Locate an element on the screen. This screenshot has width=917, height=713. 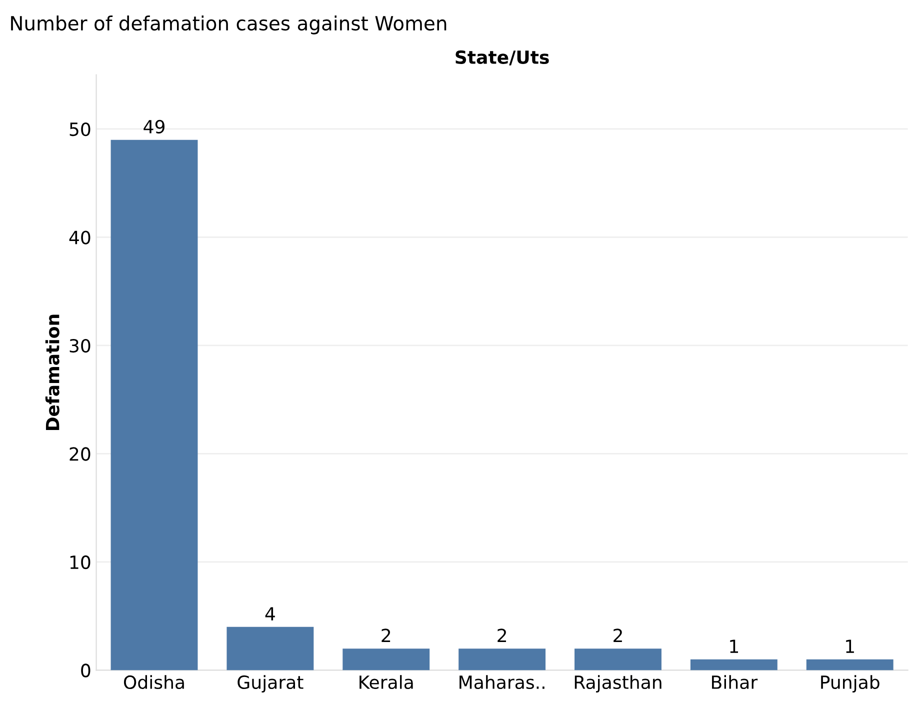
x-tick-label: Punjab is located at coordinates (850, 684).